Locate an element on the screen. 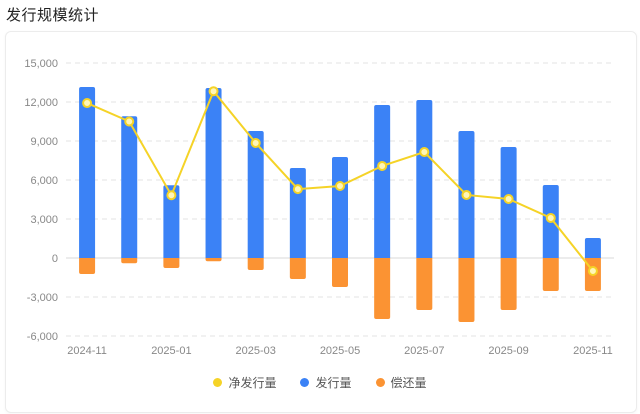  x-tick-label: 2025-09 is located at coordinates (508, 351).